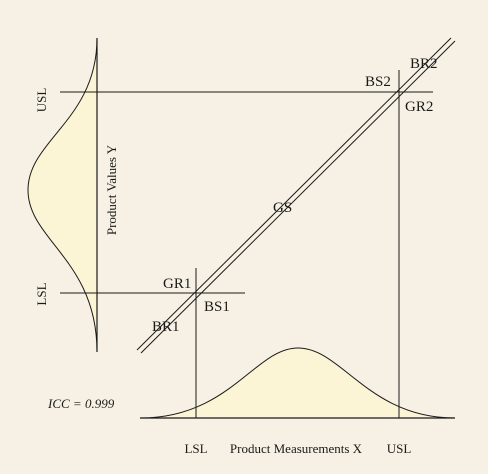 The height and width of the screenshot is (474, 488). I want to click on gr2-label: GR2, so click(419, 107).